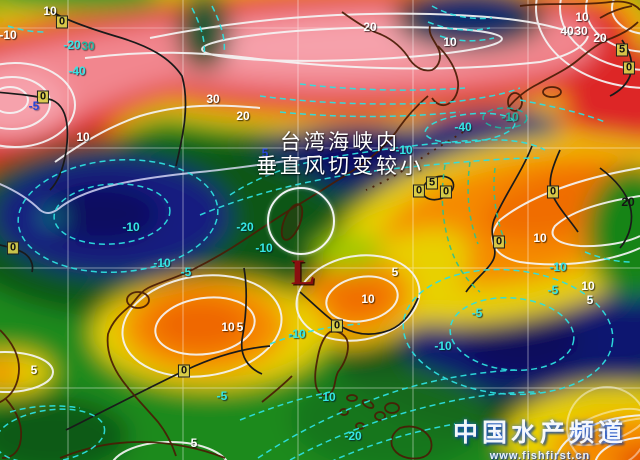 The width and height of the screenshot is (640, 460). What do you see at coordinates (301, 221) in the screenshot?
I see `taiwan-strait-highlight-circle` at bounding box center [301, 221].